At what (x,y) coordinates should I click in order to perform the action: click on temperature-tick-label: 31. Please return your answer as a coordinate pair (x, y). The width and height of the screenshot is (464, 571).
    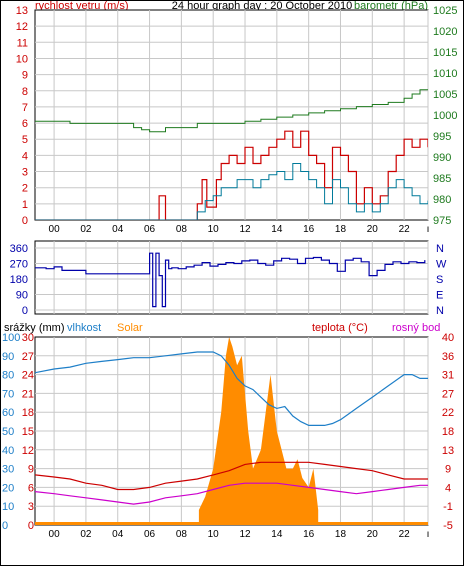
    Looking at the image, I should click on (448, 376).